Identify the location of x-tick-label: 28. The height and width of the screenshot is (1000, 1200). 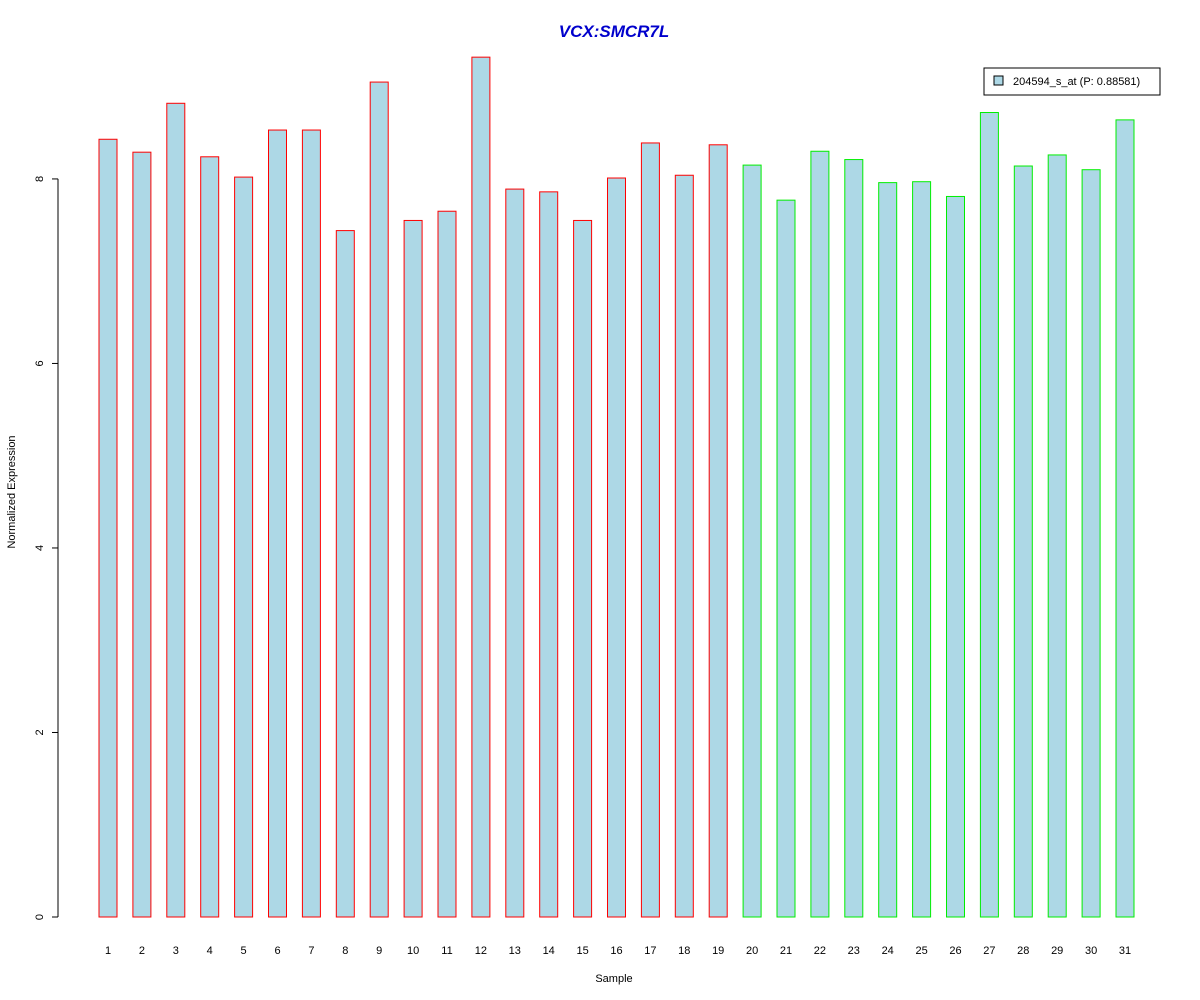
(1023, 951).